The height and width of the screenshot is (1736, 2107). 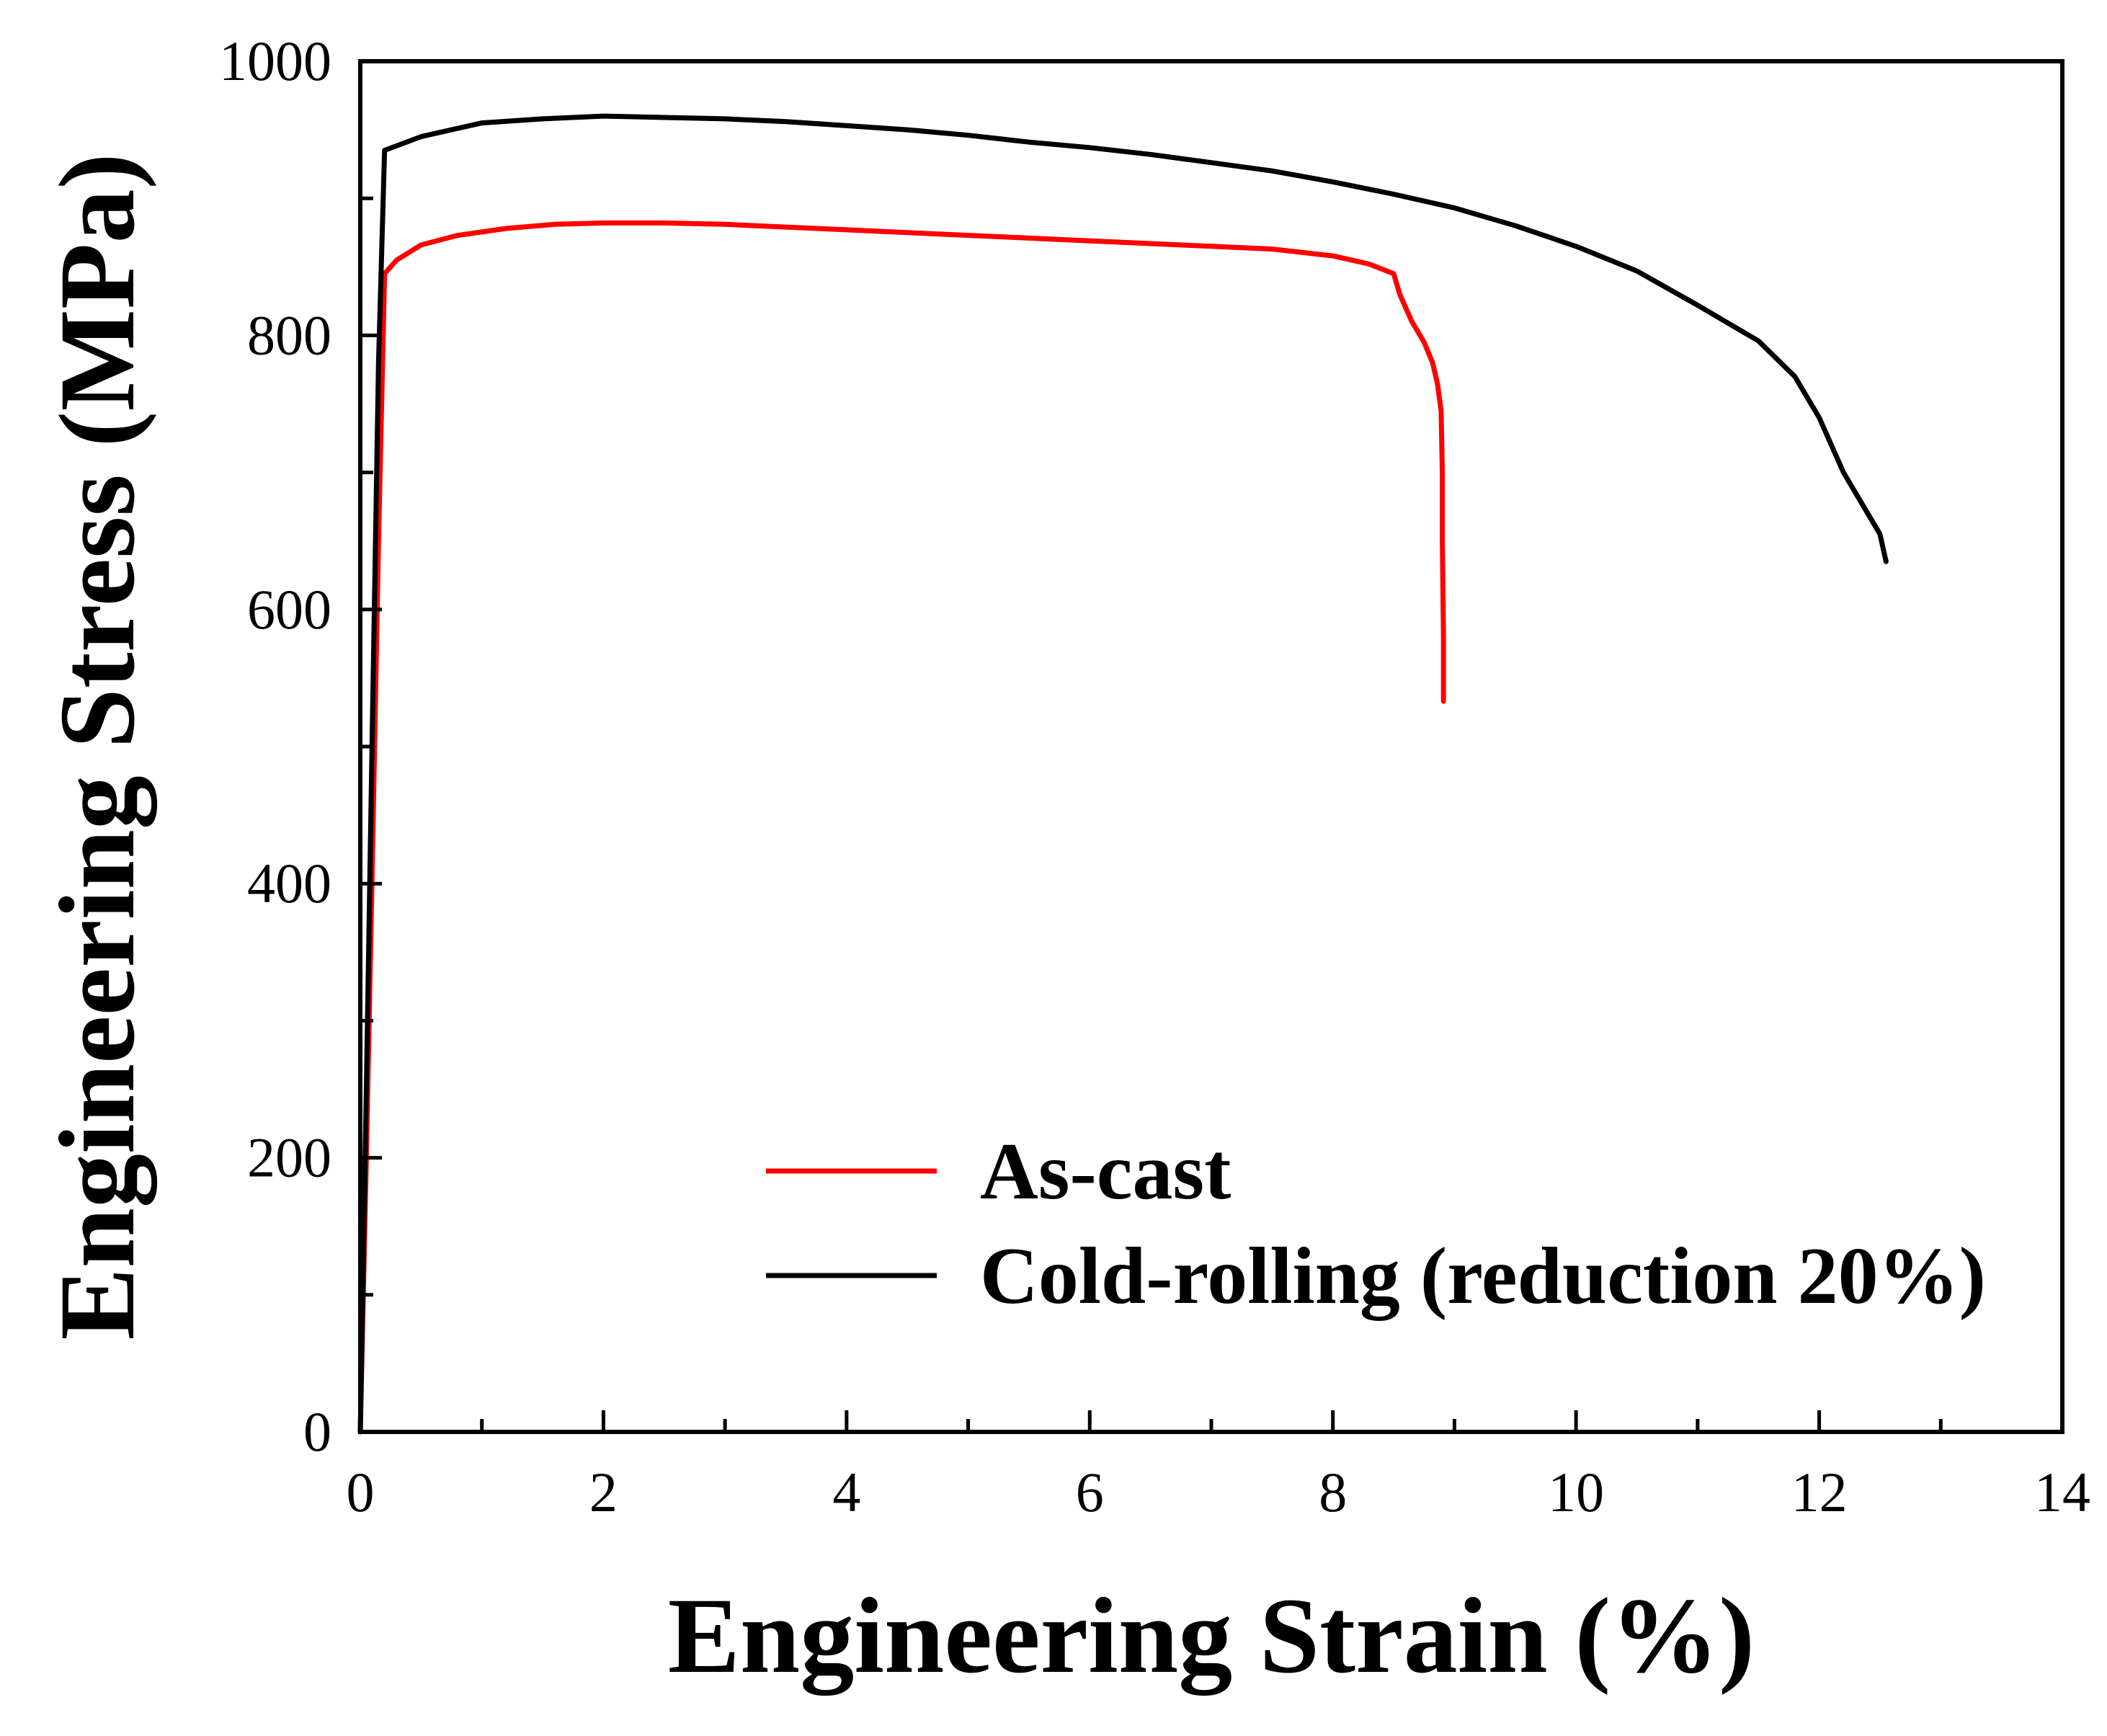 I want to click on x-tick-label: 6, so click(x=1090, y=1492).